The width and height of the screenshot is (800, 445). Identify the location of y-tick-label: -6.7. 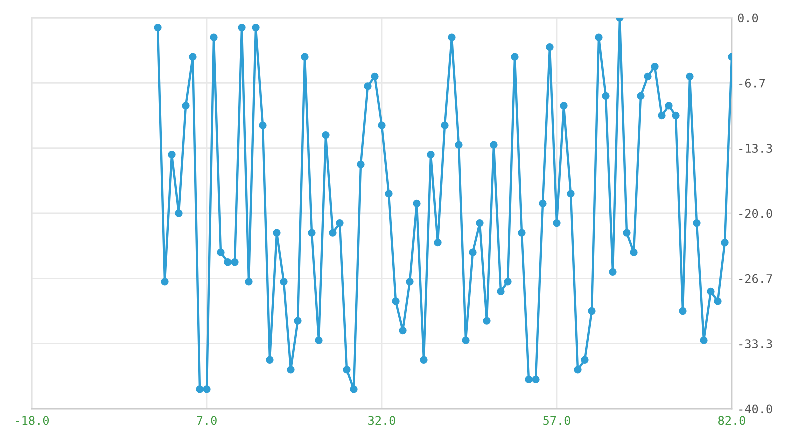
(753, 83).